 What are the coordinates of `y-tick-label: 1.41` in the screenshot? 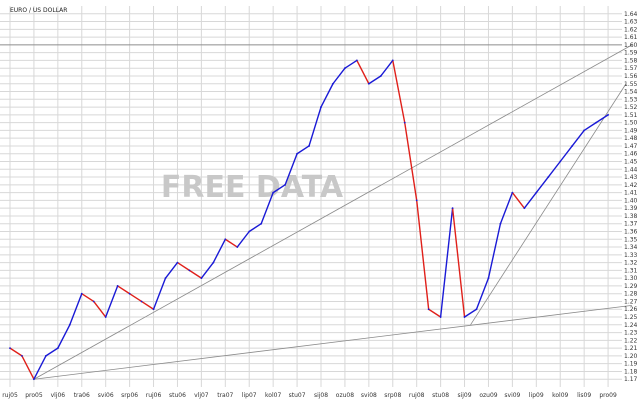 It's located at (631, 193).